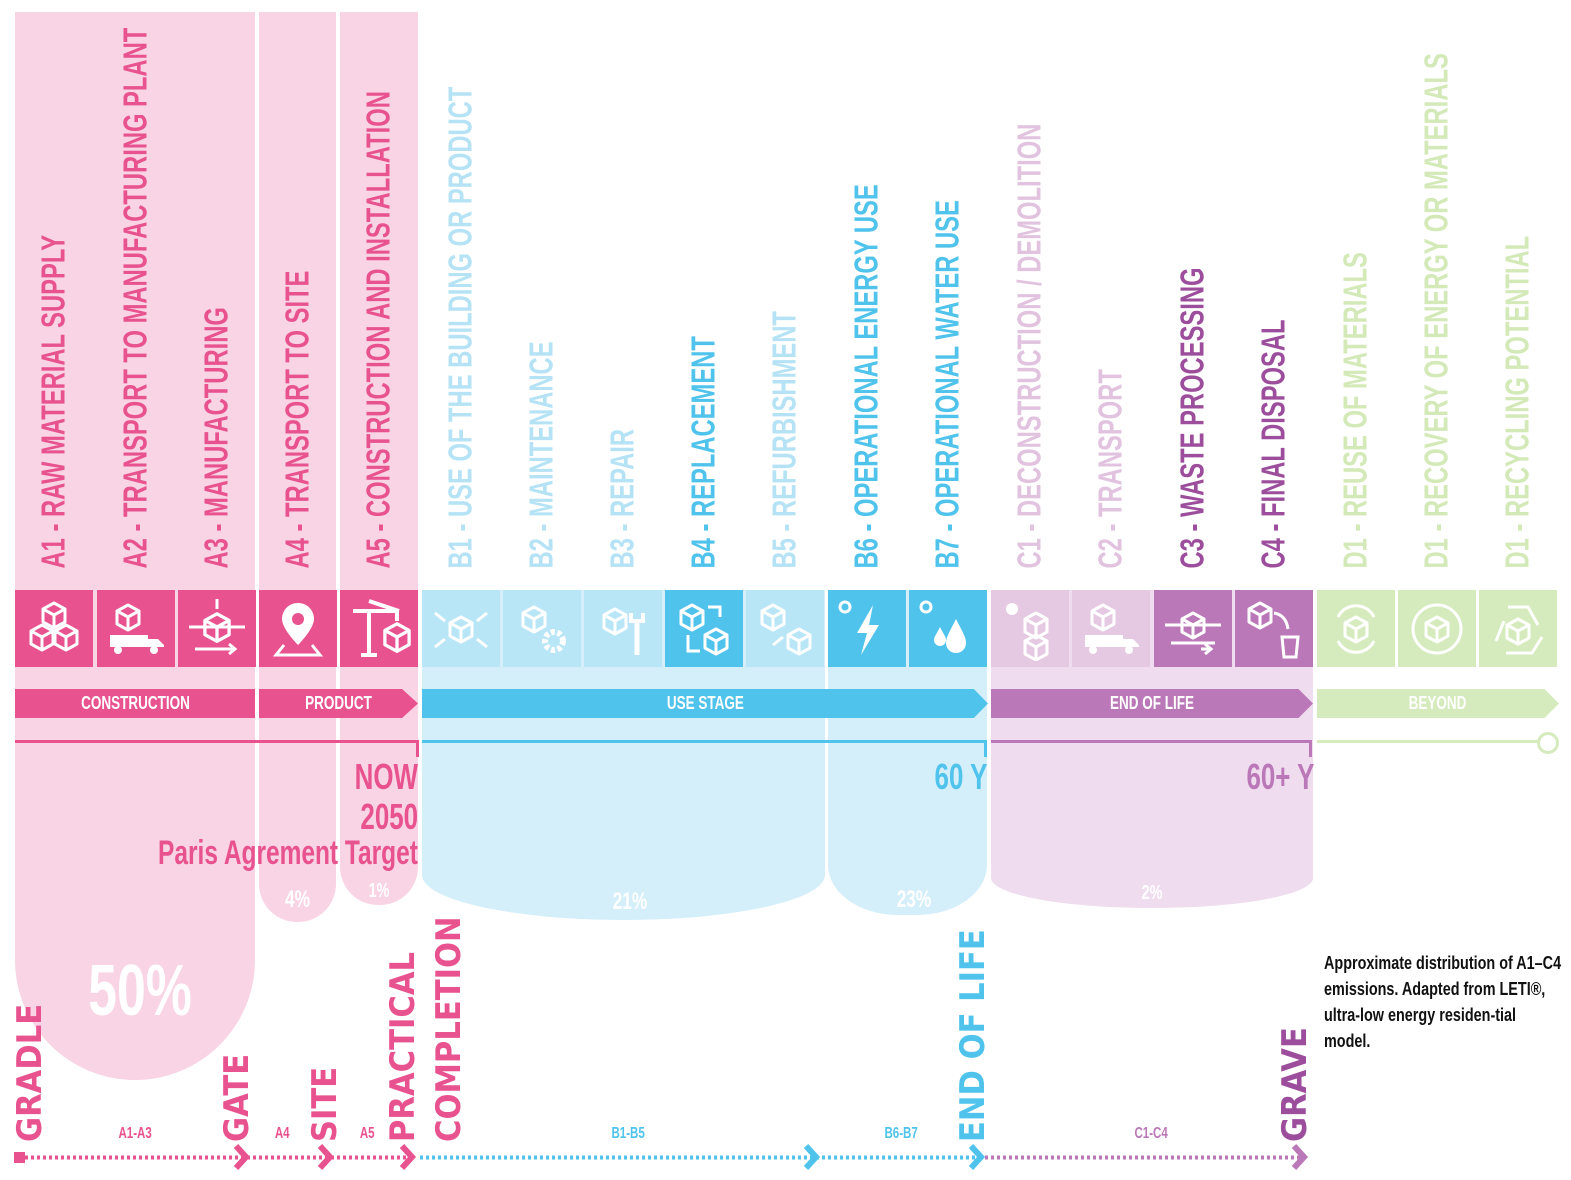 The image size is (1571, 1180). I want to click on pct-b1-b5: 21%, so click(630, 901).